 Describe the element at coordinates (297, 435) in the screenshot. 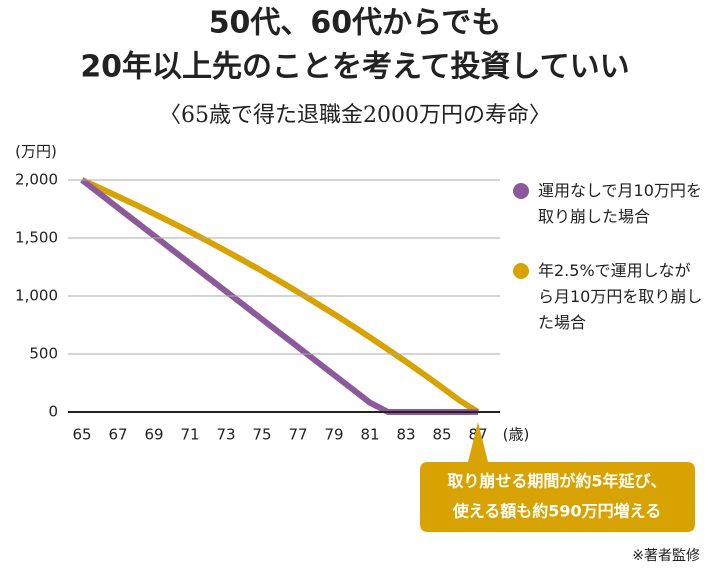

I see `x-tick-label: 77` at that location.